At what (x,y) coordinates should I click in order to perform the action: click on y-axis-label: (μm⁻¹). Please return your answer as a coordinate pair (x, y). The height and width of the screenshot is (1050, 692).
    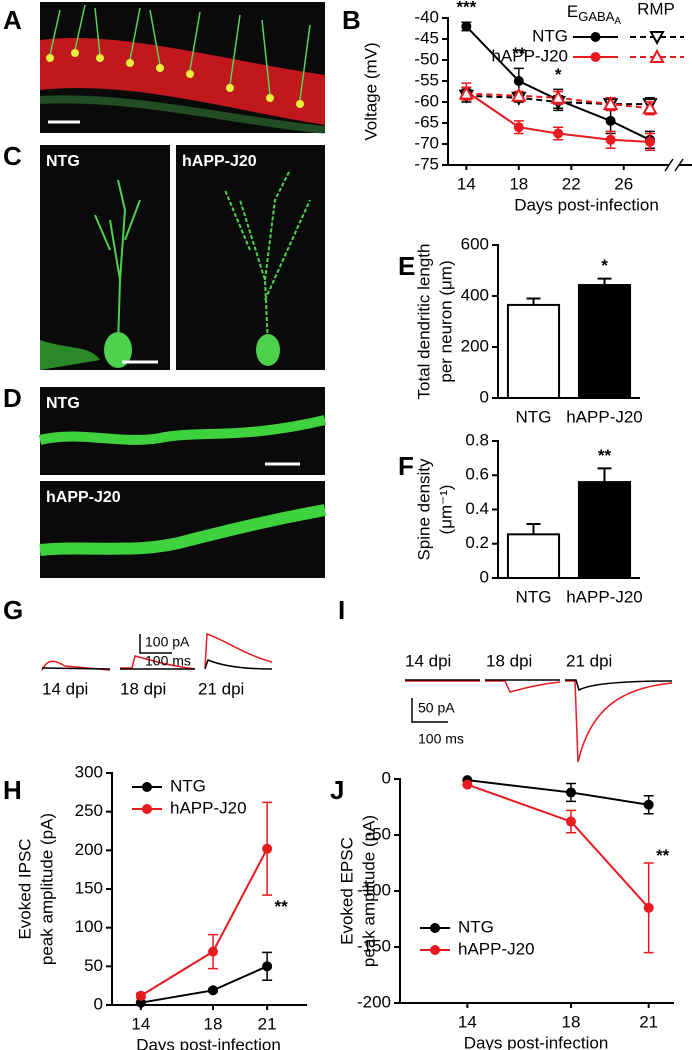
    Looking at the image, I should click on (445, 510).